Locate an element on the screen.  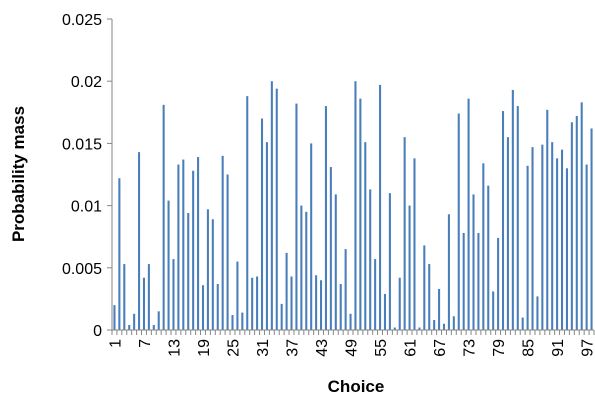
x-axis-title: Choice is located at coordinates (356, 386).